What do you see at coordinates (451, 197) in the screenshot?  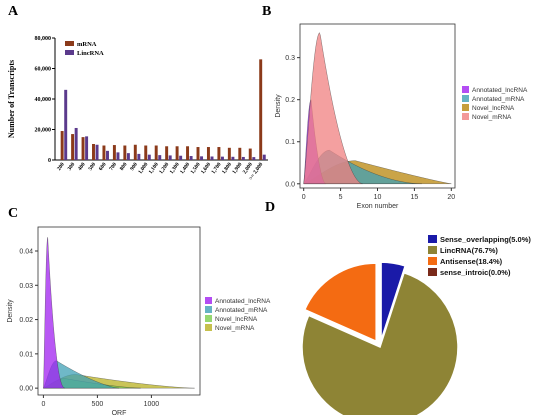 I see `x-tick-label: 20` at bounding box center [451, 197].